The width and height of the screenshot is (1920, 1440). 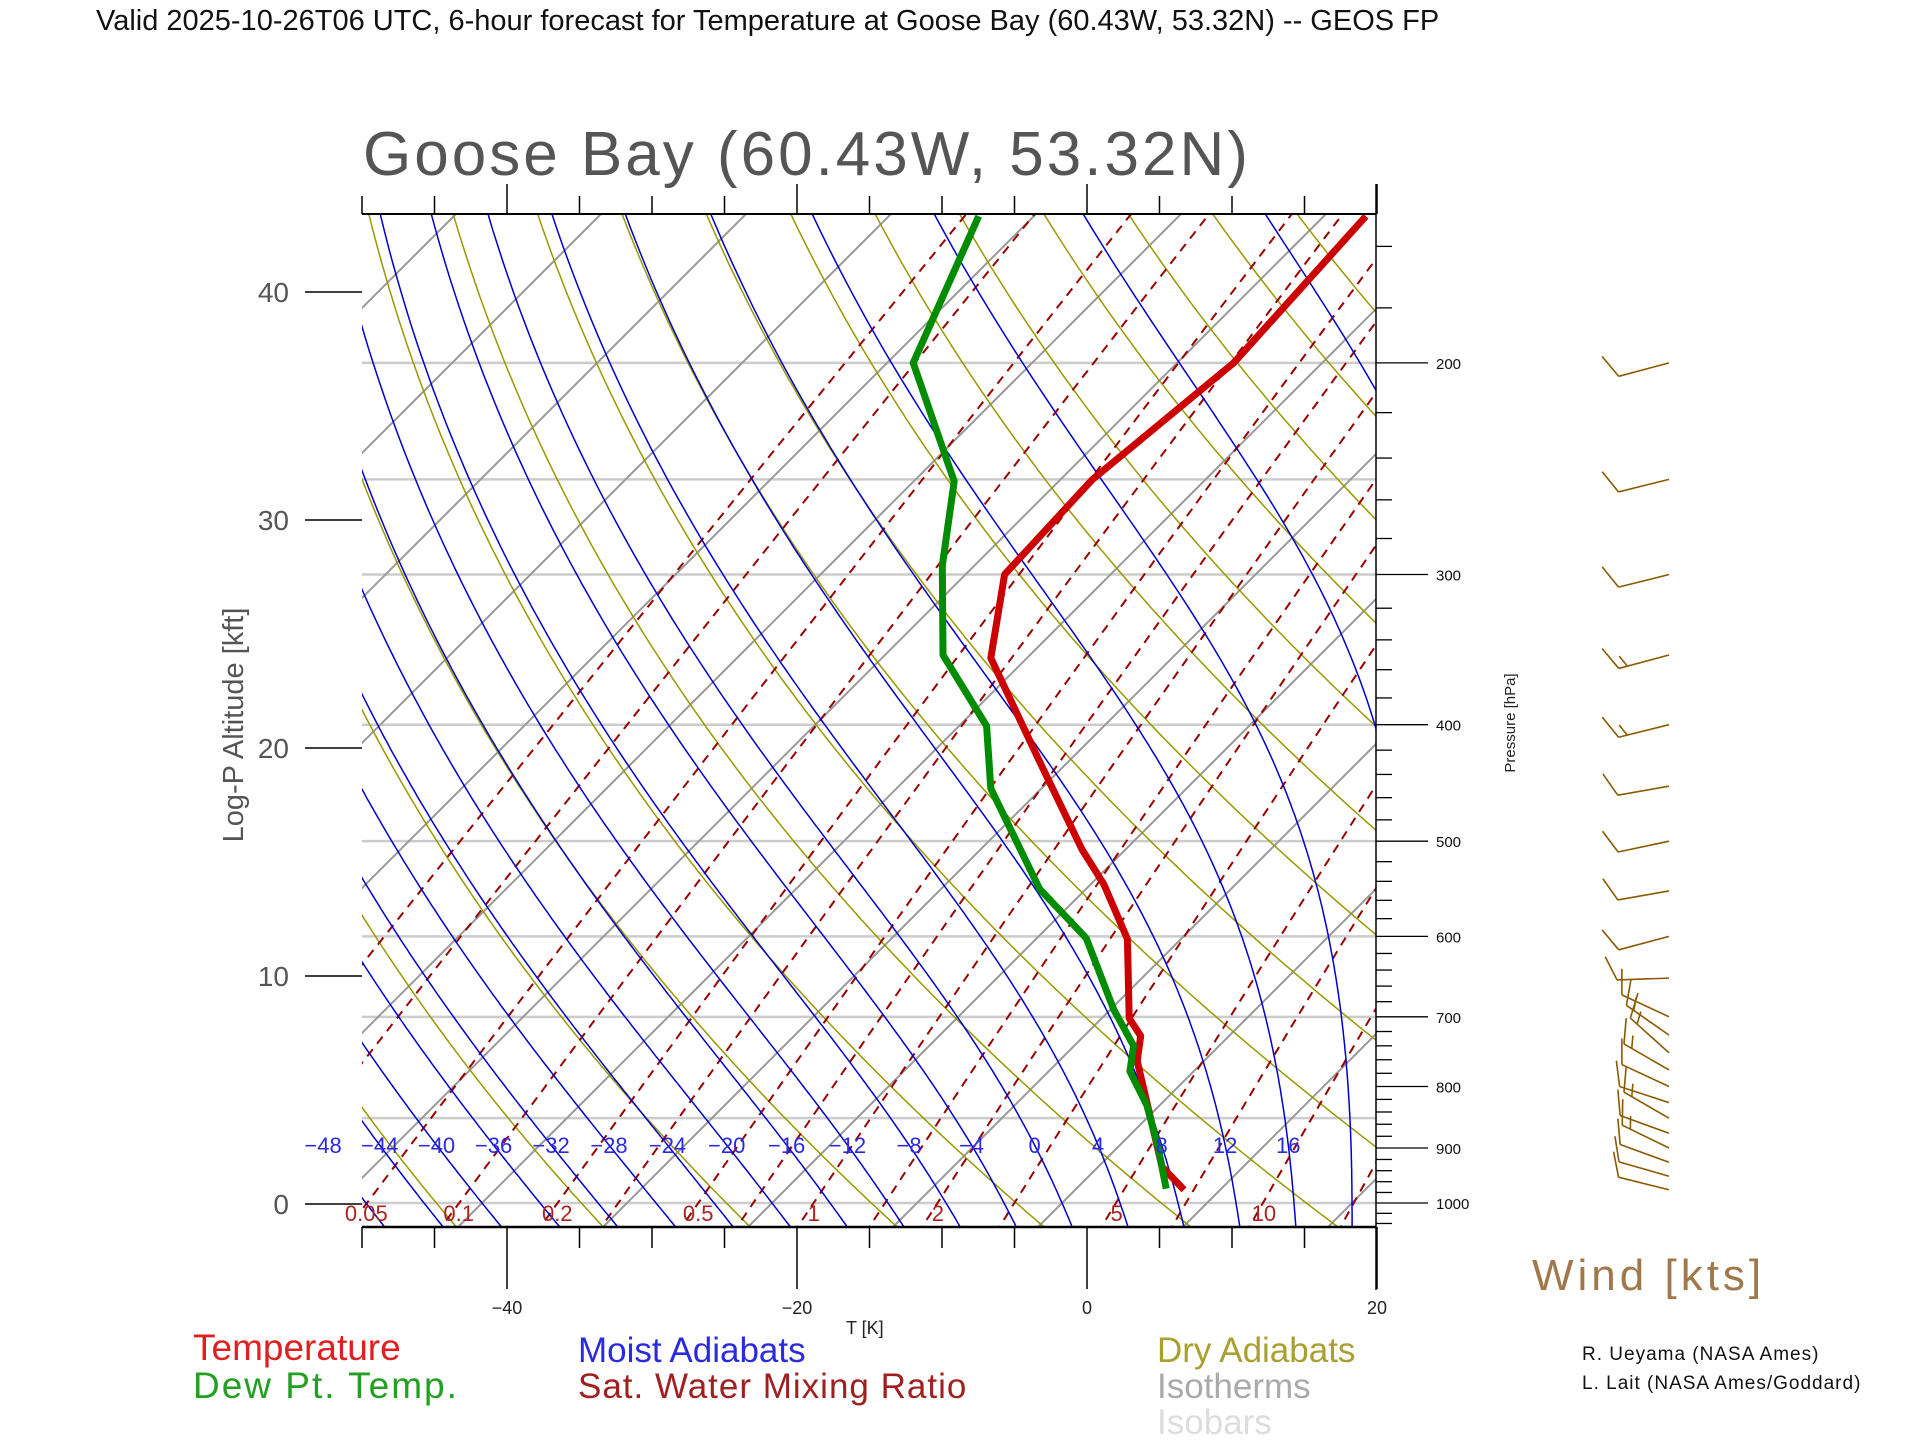 I want to click on pressure-tick-label: 700, so click(x=1448, y=1018).